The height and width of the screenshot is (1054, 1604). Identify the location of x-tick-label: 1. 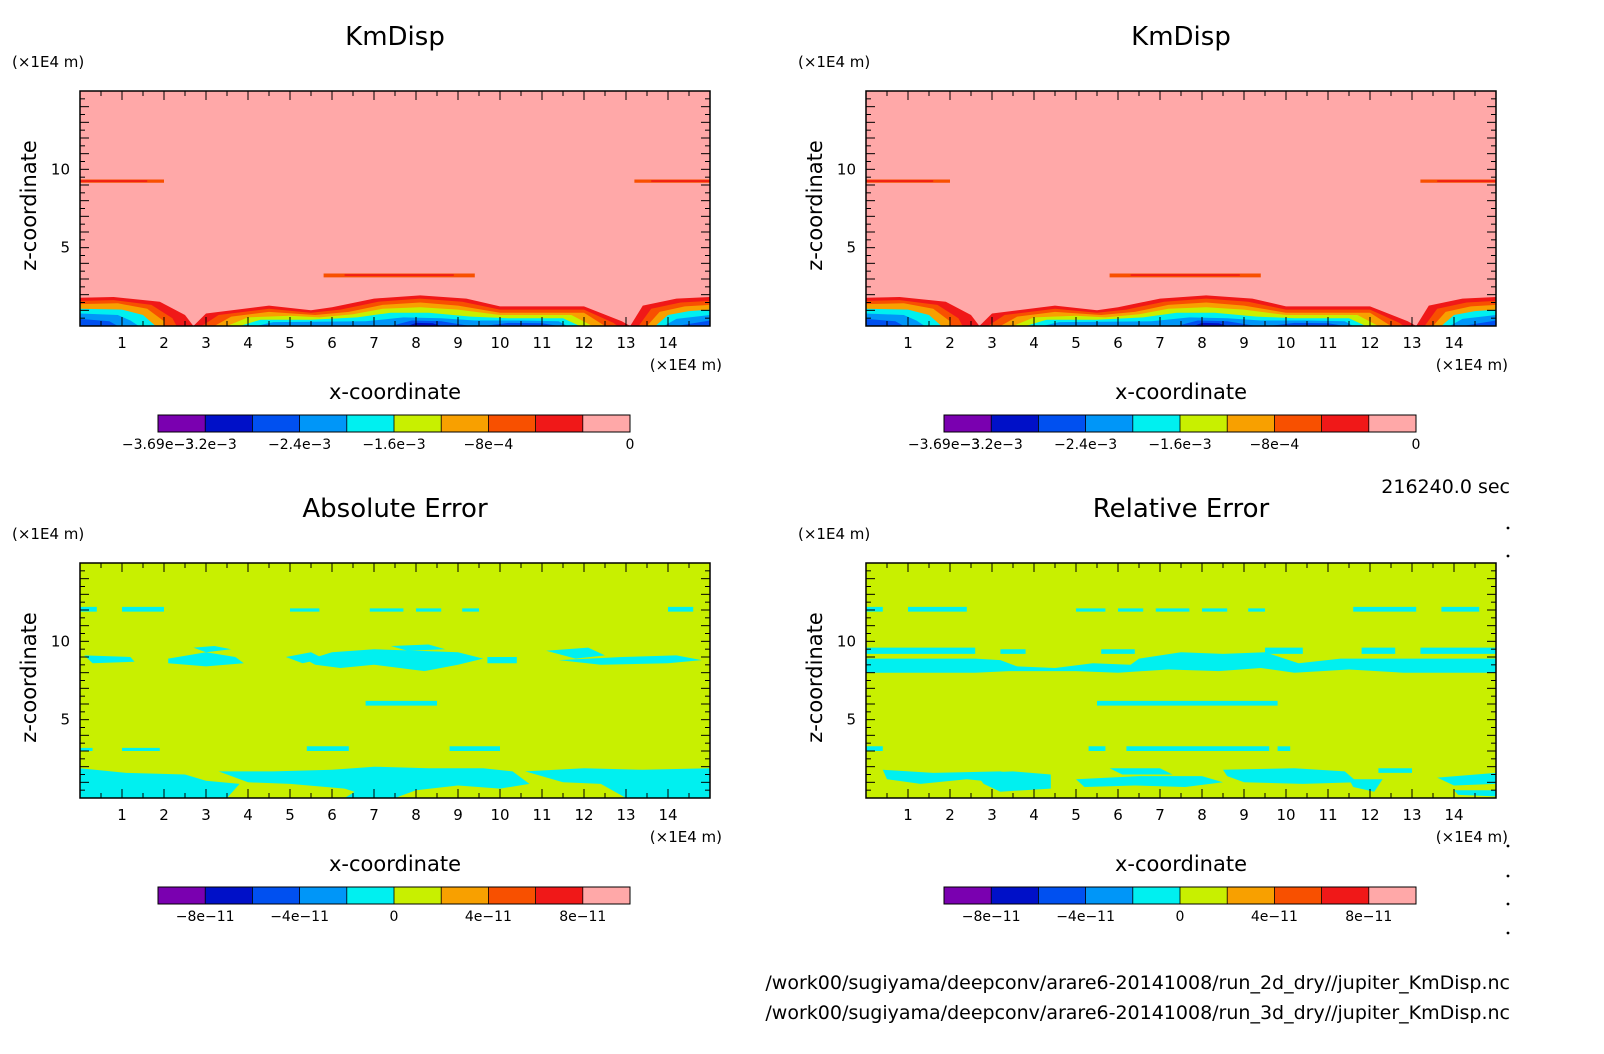
(122, 343).